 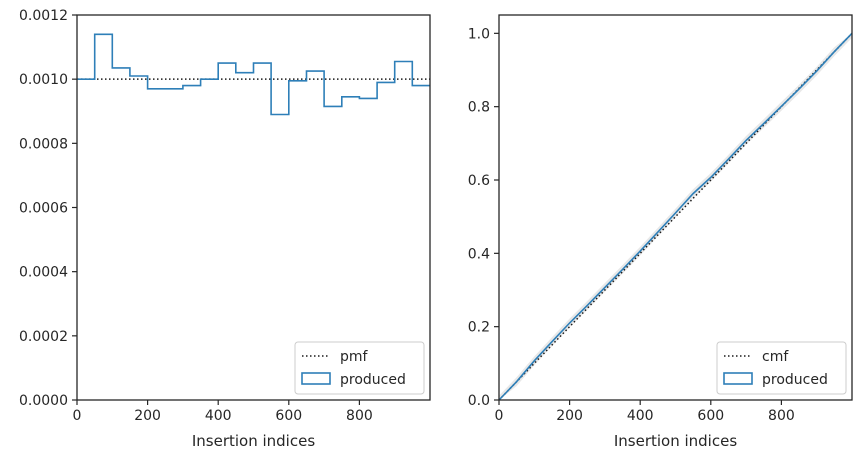 What do you see at coordinates (43, 16) in the screenshot?
I see `y-tick-label: 0.0012` at bounding box center [43, 16].